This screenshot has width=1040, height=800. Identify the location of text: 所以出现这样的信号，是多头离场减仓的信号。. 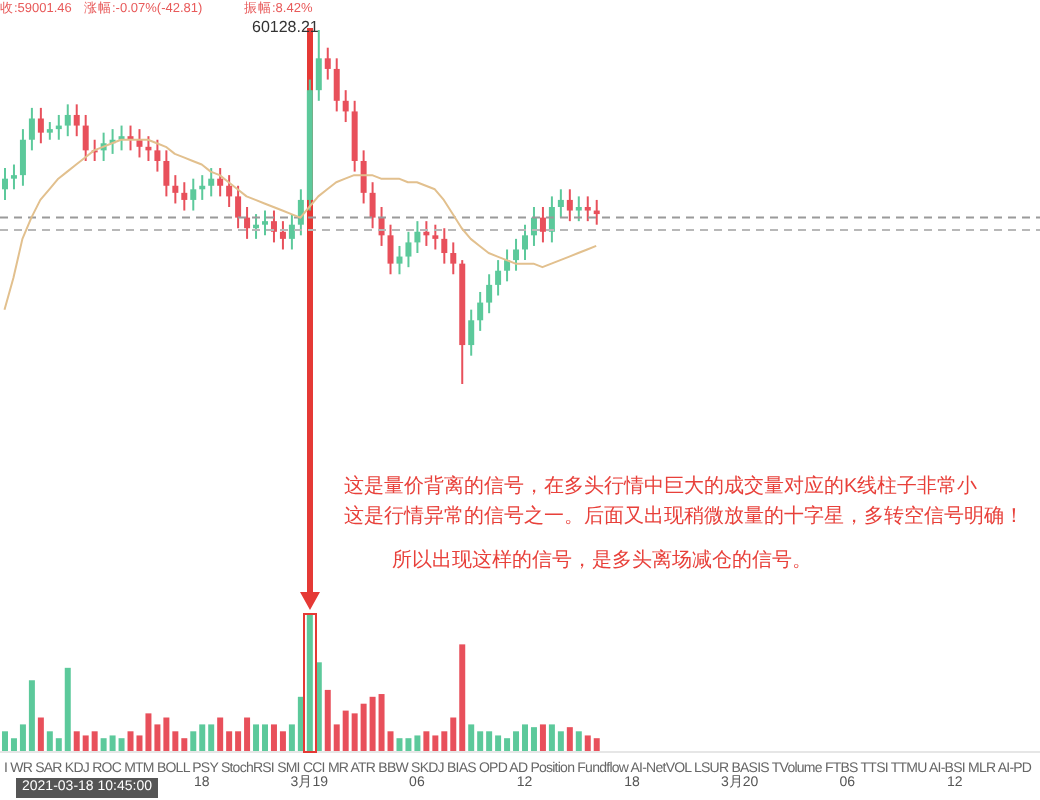
(602, 561).